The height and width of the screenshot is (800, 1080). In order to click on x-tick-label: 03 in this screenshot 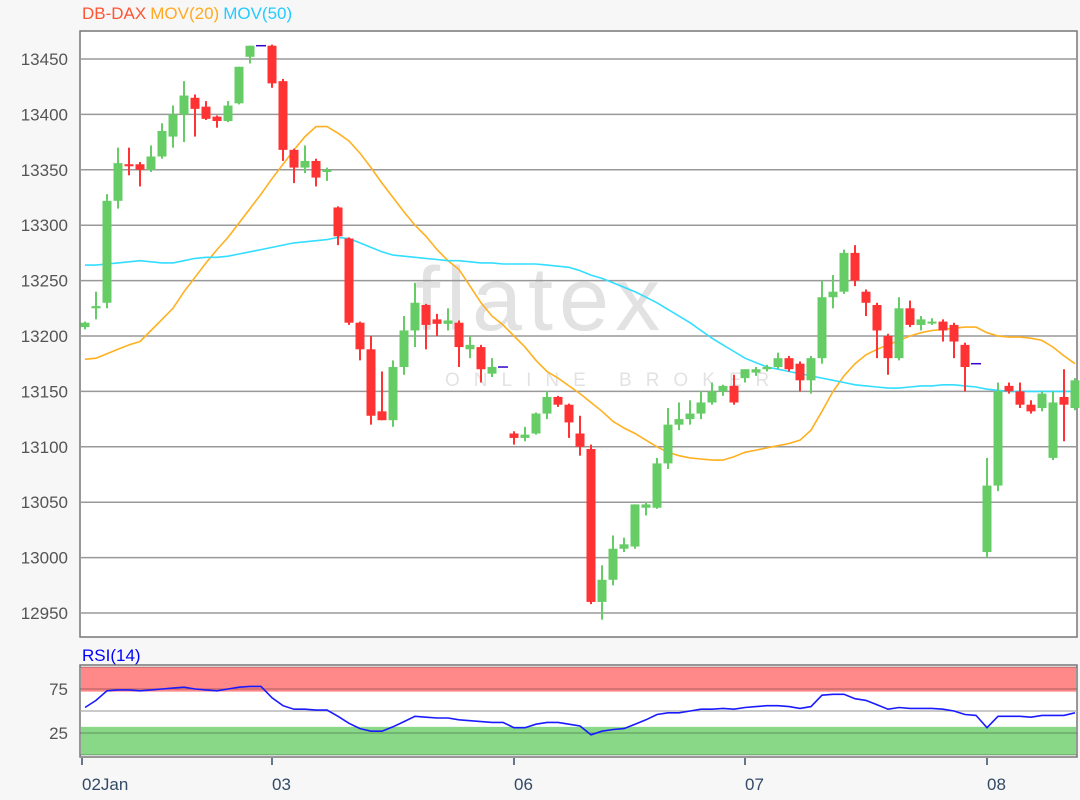, I will do `click(281, 784)`.